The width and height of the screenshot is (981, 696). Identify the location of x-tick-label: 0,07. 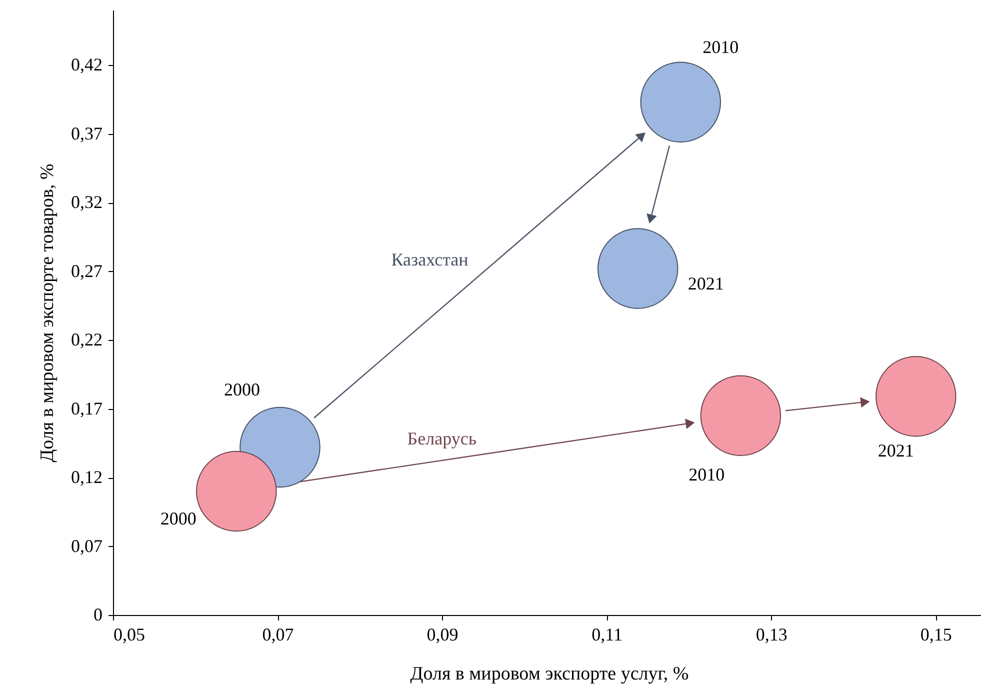
(278, 634).